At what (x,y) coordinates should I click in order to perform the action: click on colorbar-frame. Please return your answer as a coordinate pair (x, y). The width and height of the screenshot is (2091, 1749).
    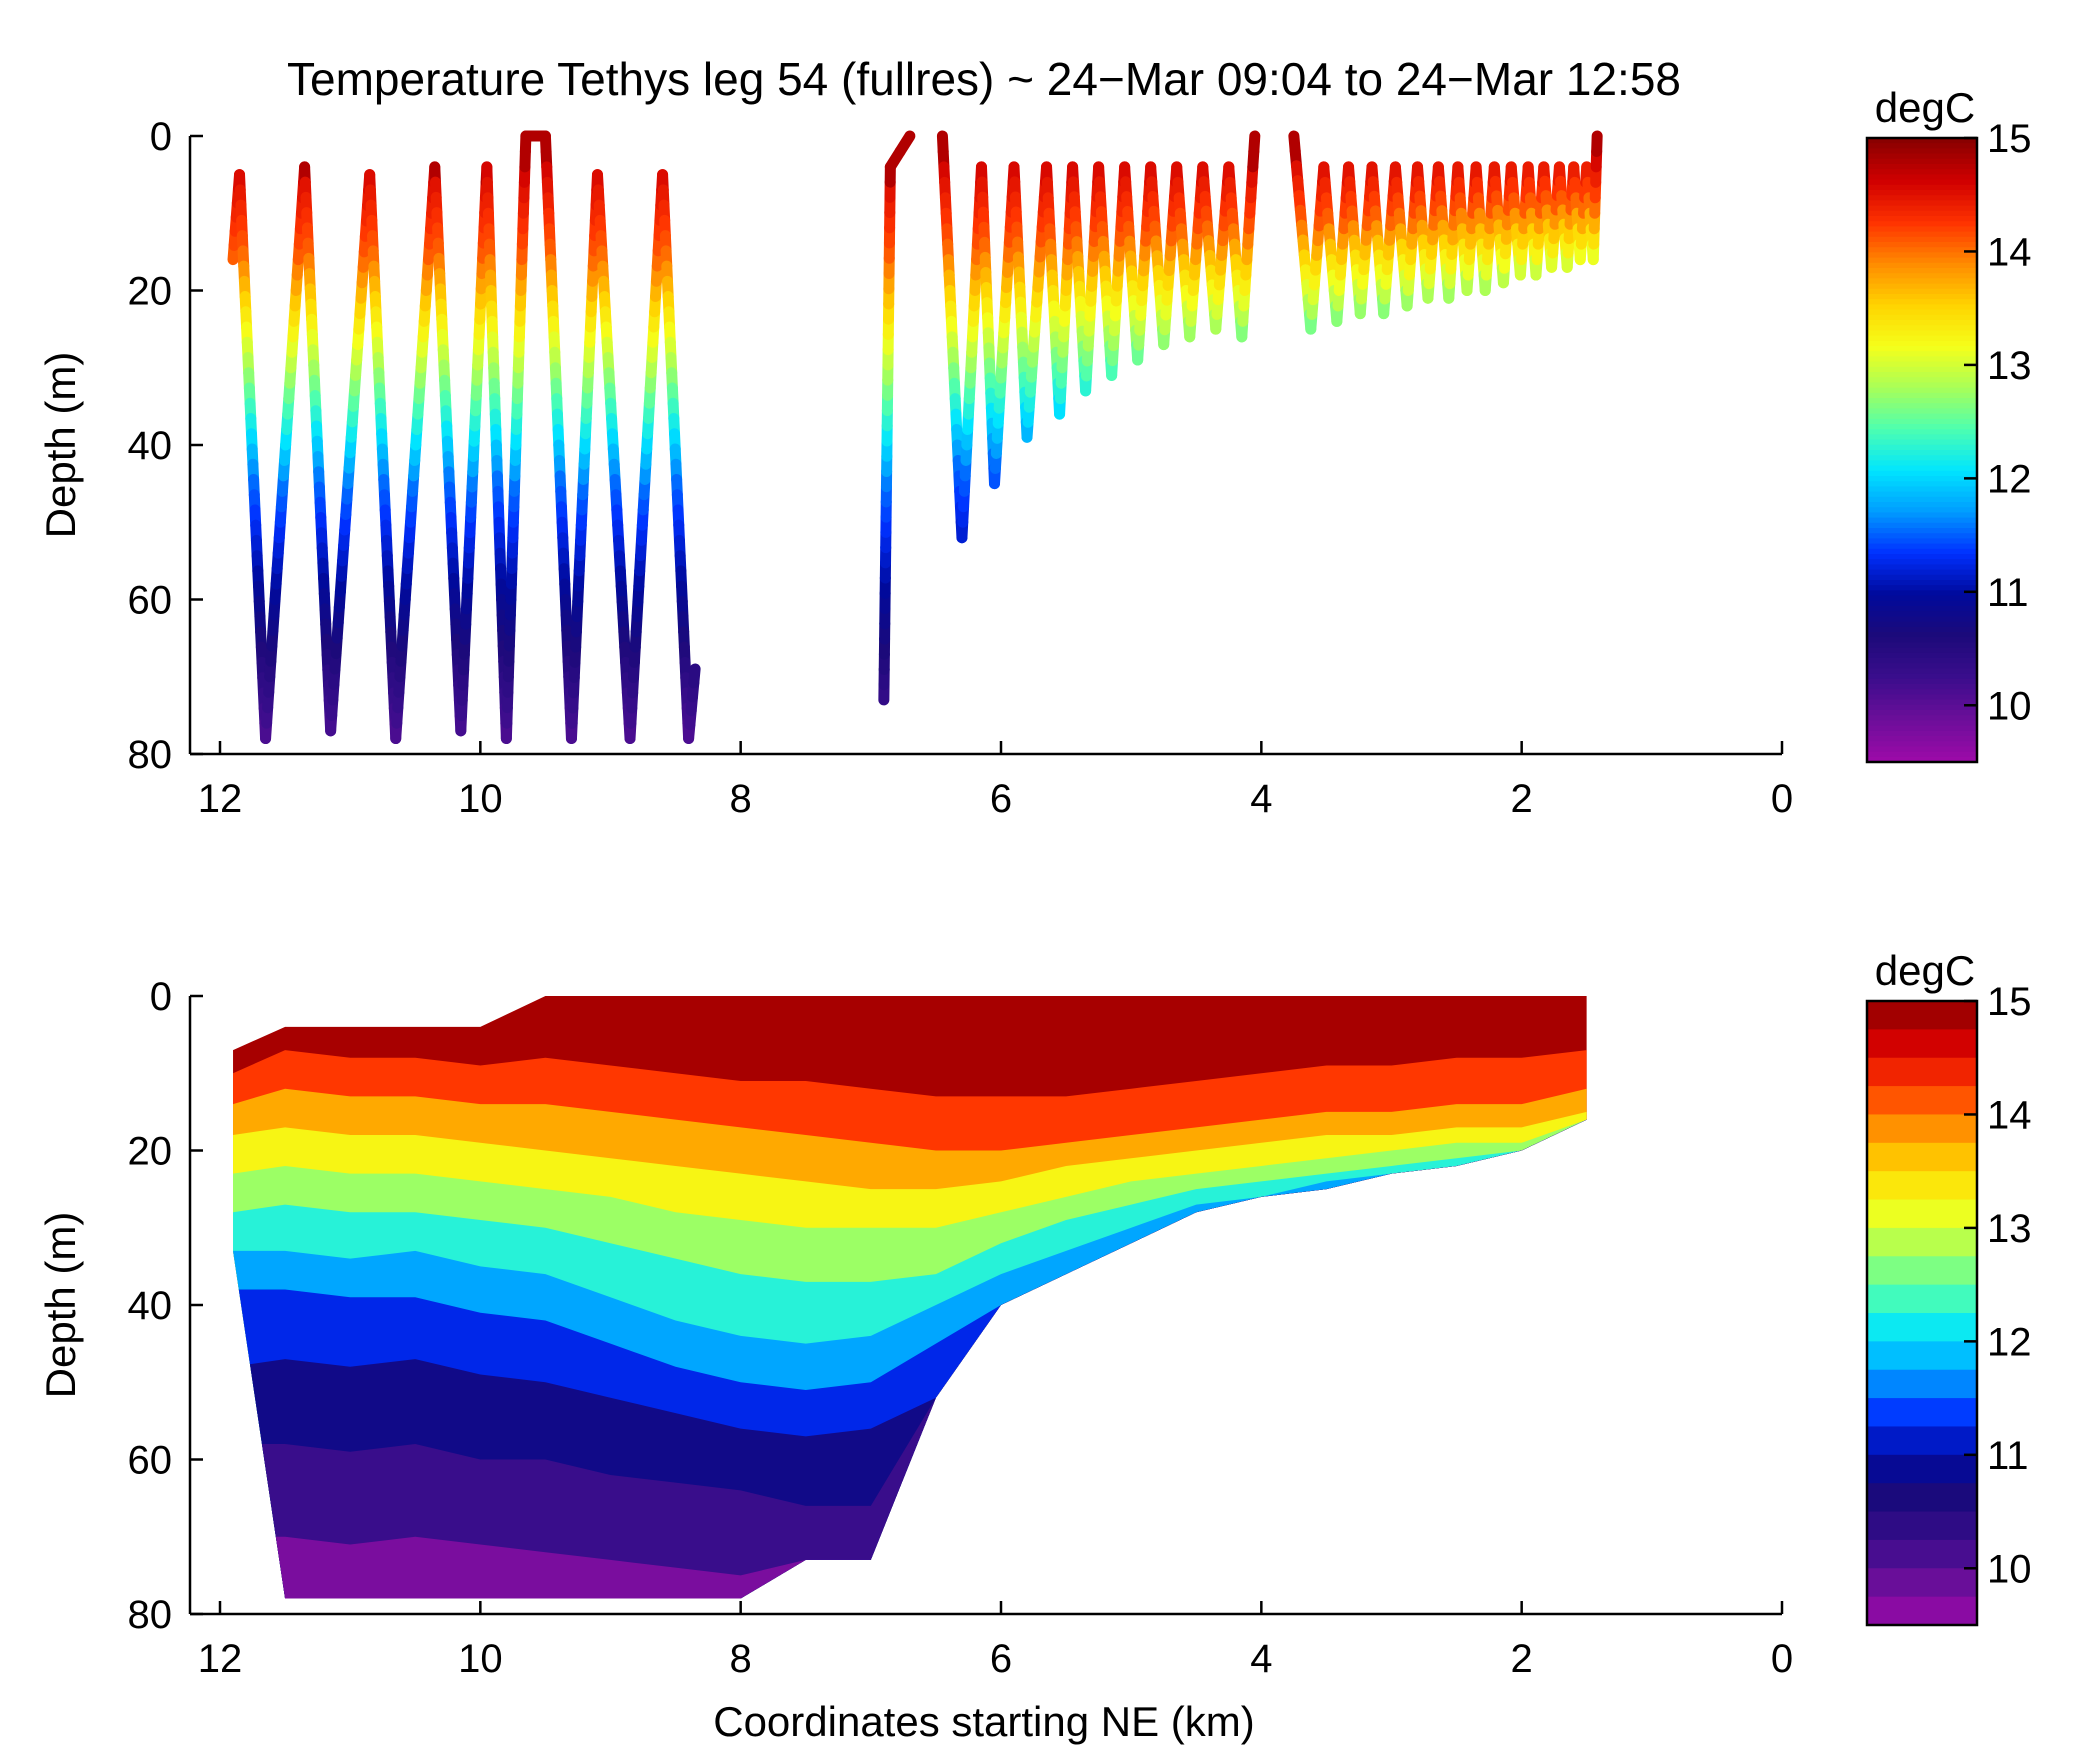
    Looking at the image, I should click on (1922, 450).